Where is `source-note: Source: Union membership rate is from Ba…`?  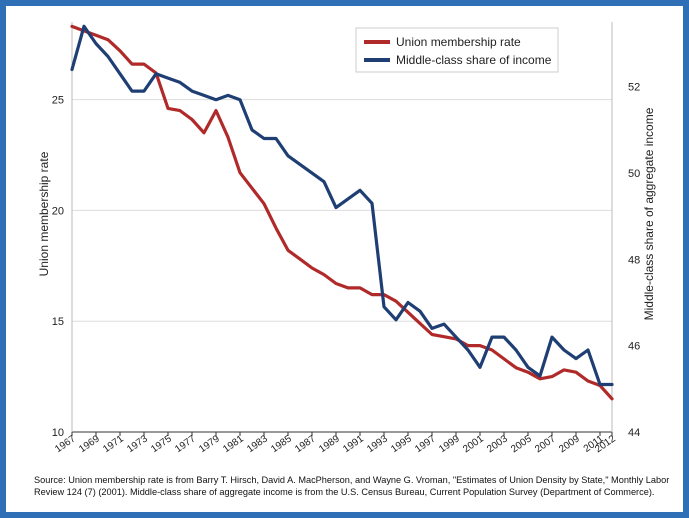
source-note: Source: Union membership rate is from Ba… is located at coordinates (352, 486).